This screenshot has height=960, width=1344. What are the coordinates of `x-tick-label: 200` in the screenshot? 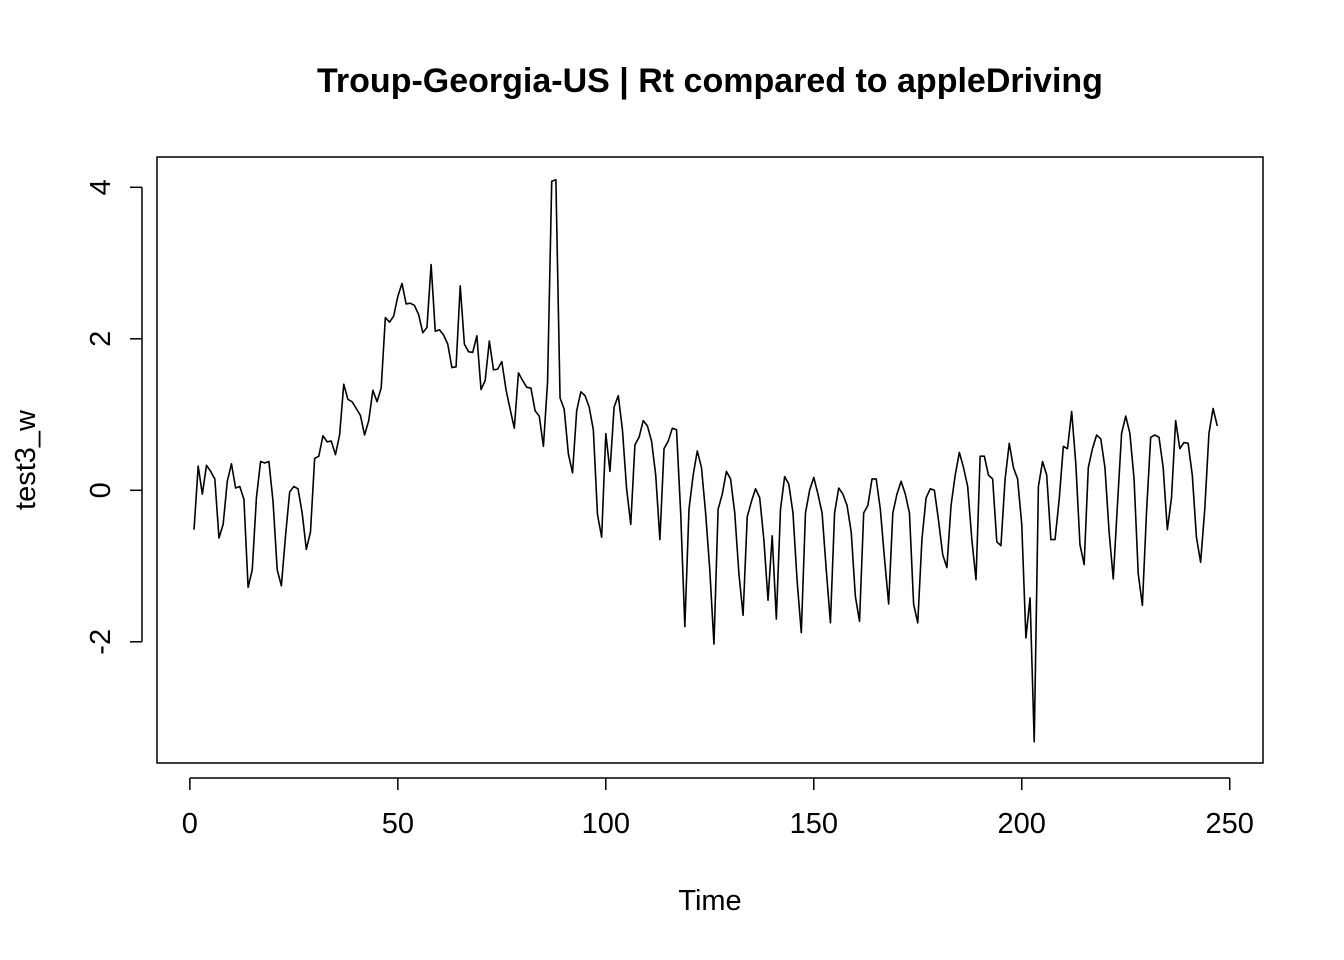 It's located at (1022, 824).